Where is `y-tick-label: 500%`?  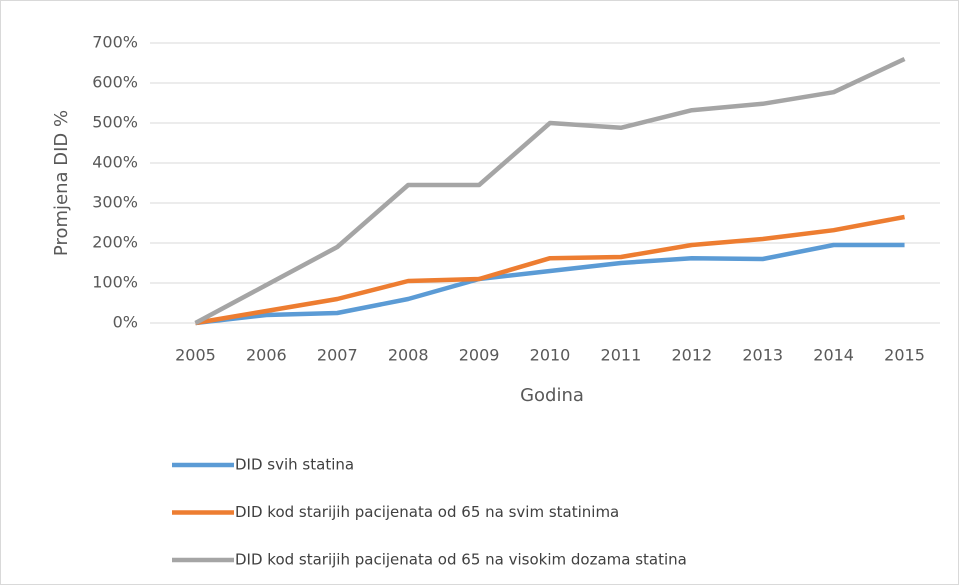
y-tick-label: 500% is located at coordinates (115, 122).